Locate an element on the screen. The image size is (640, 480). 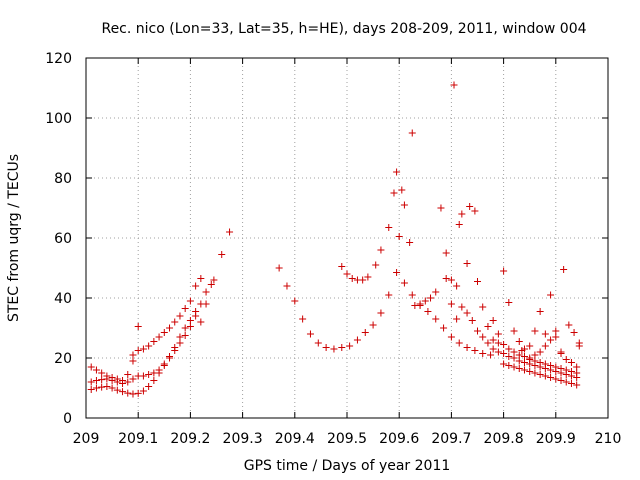
x-tick-label: 209.4 is located at coordinates (295, 439).